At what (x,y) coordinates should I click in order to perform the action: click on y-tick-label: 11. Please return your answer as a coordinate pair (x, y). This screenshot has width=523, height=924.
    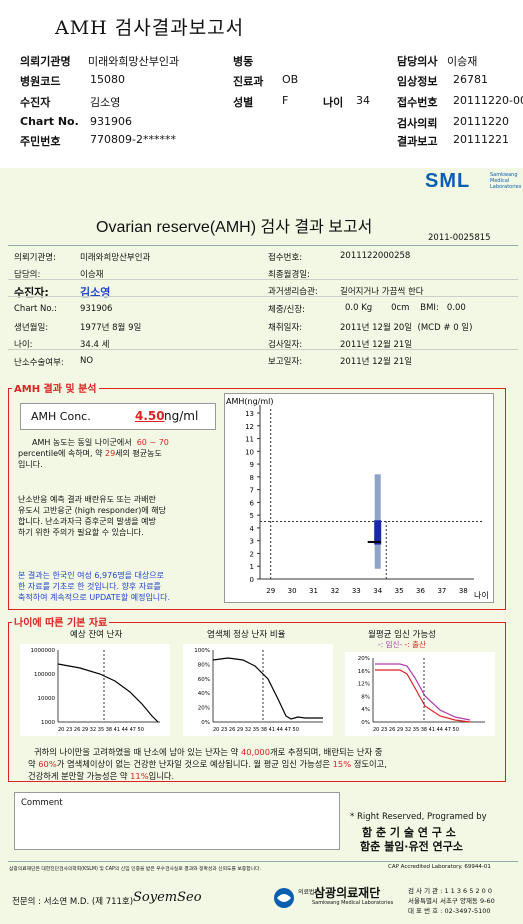
    Looking at the image, I should click on (249, 440).